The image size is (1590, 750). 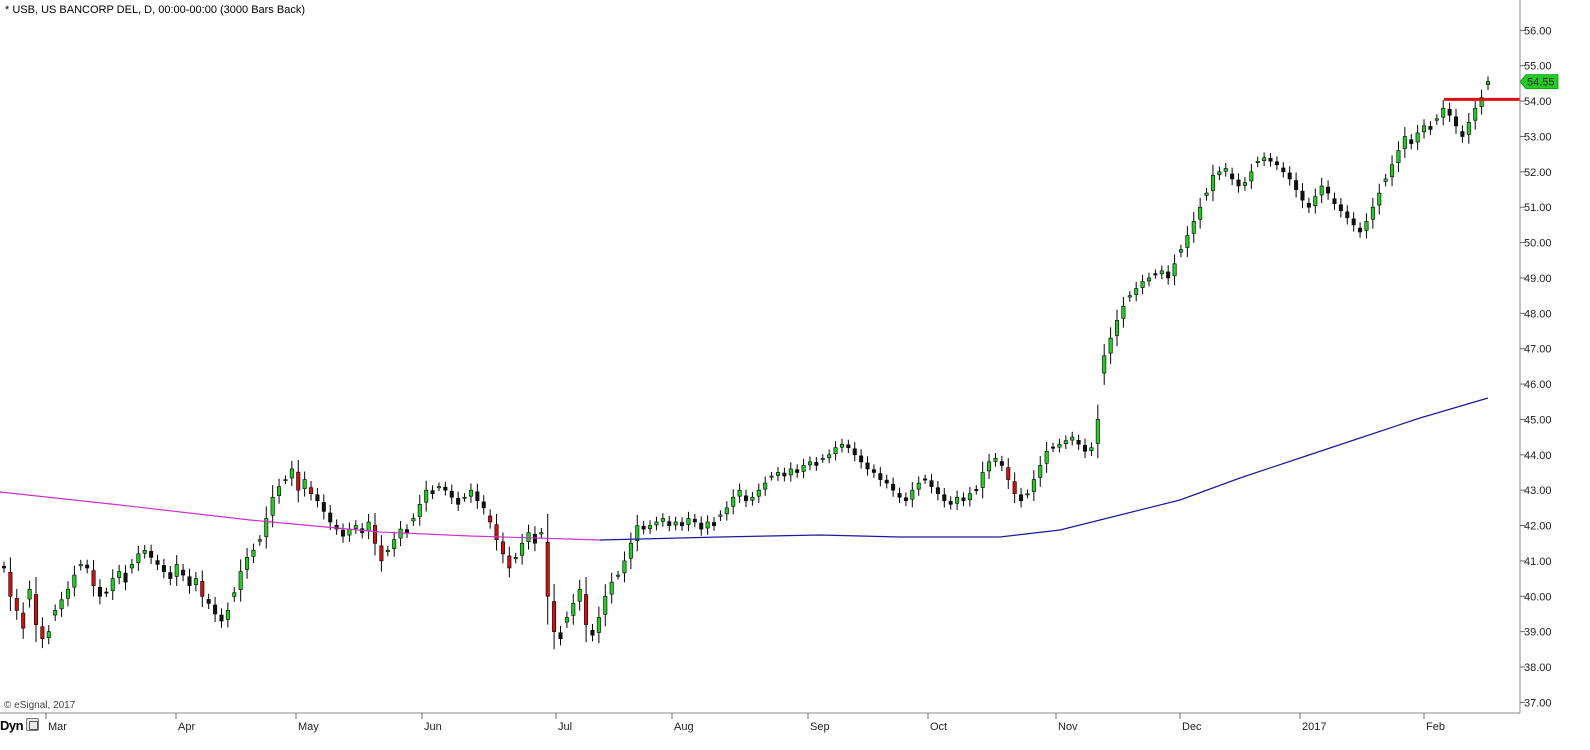 What do you see at coordinates (186, 727) in the screenshot?
I see `x-tick-label: Apr` at bounding box center [186, 727].